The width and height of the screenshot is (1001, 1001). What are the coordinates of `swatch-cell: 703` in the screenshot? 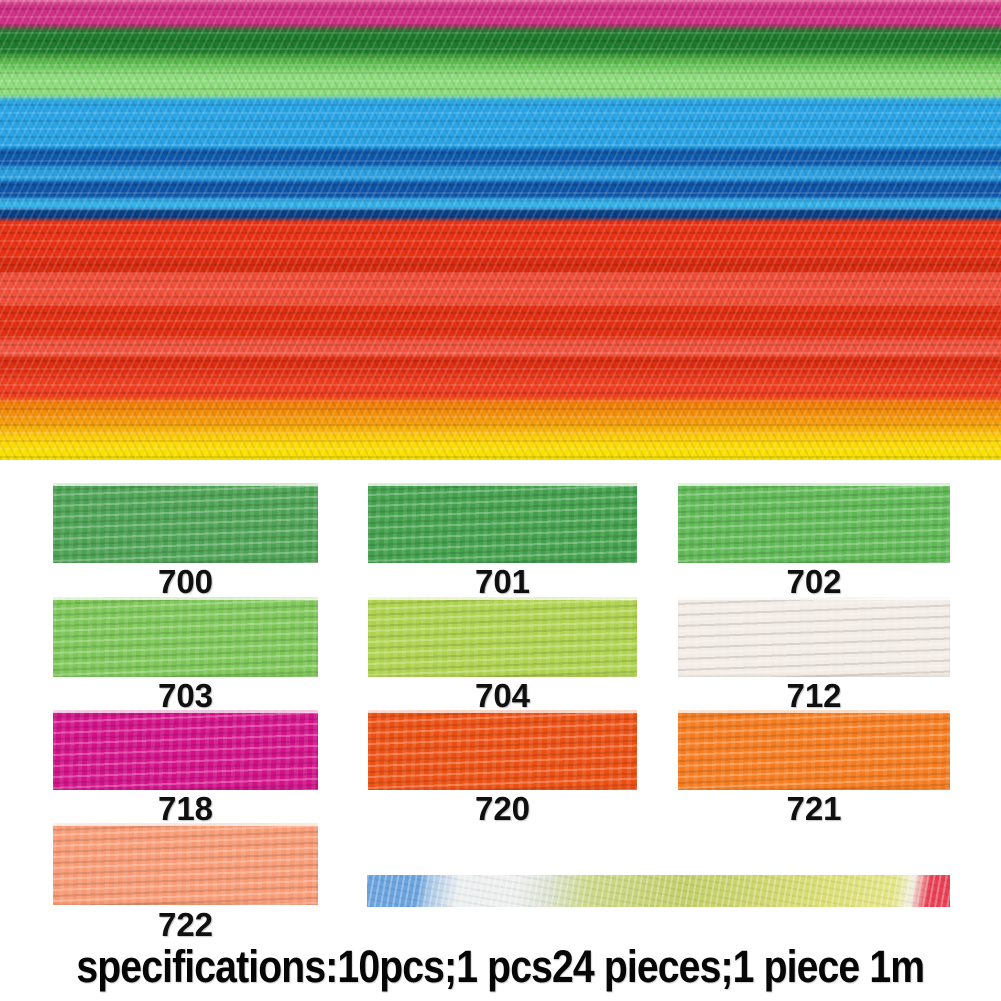 It's located at (185, 655).